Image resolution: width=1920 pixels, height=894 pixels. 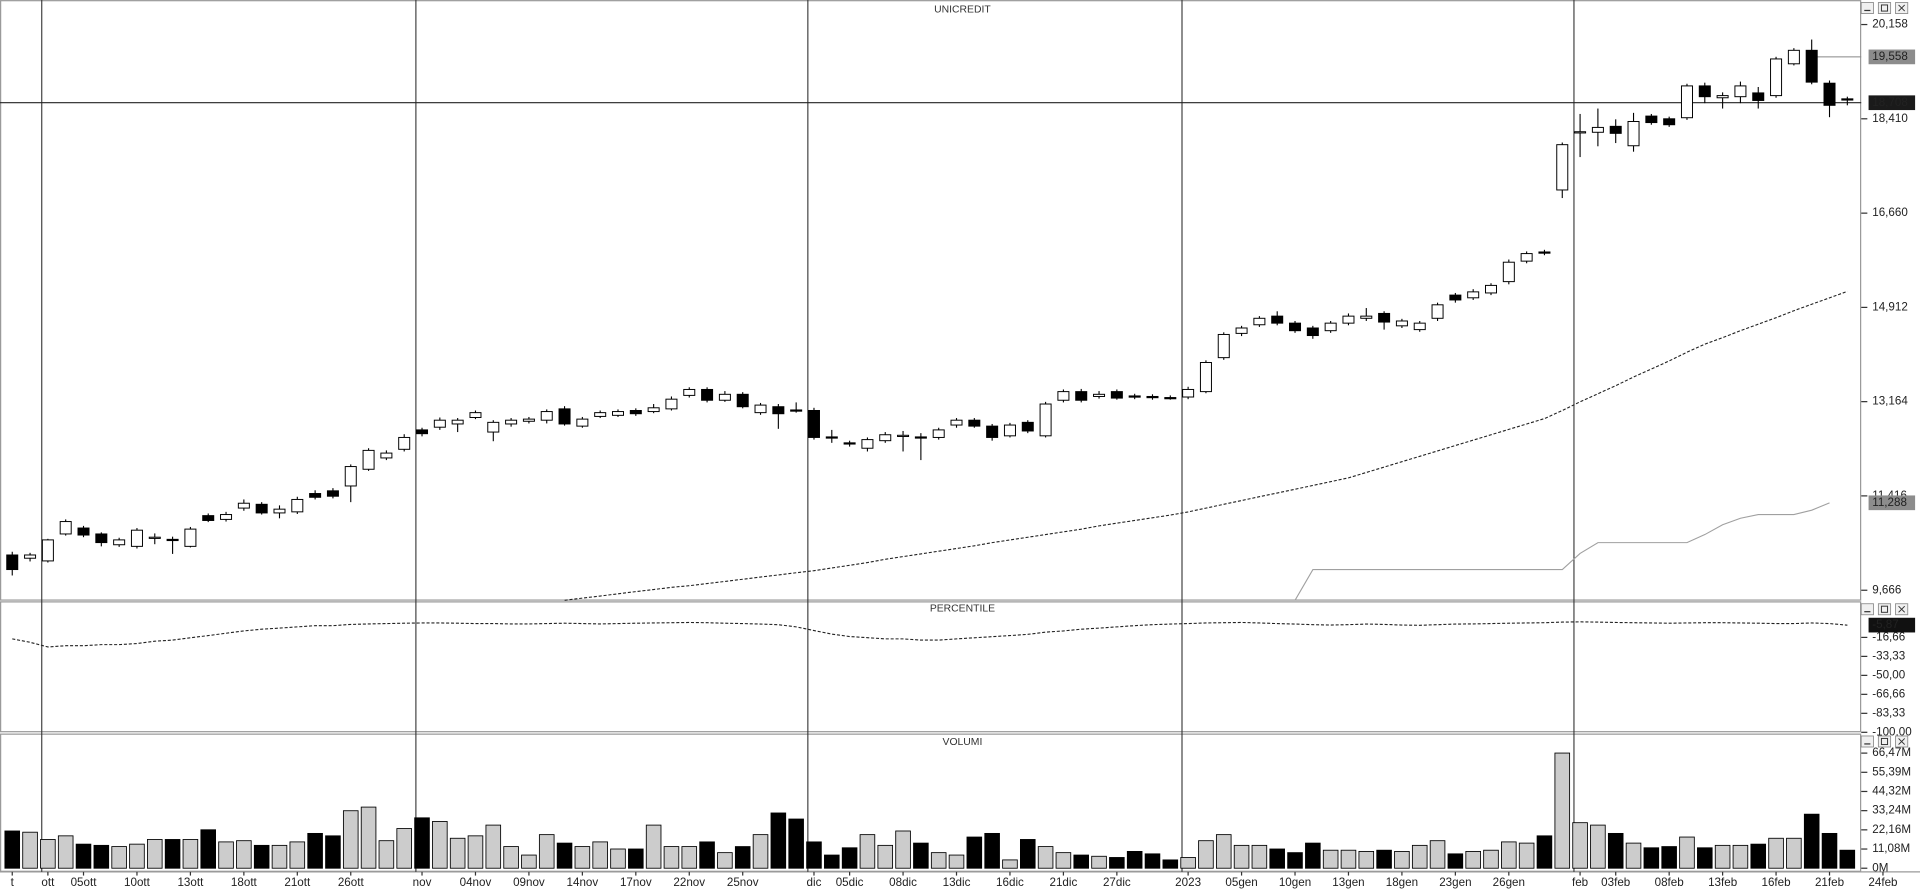 I want to click on x-tick-label: 26ott, so click(x=351, y=882).